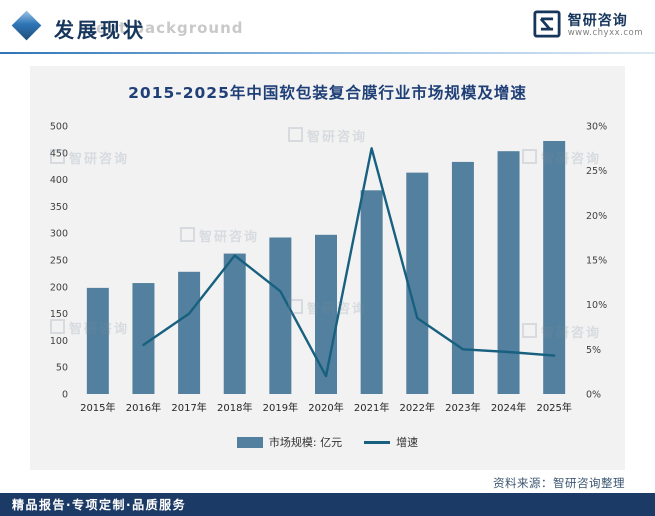 The width and height of the screenshot is (655, 516). Describe the element at coordinates (597, 21) in the screenshot. I see `brand-name: 智研咨询` at that location.